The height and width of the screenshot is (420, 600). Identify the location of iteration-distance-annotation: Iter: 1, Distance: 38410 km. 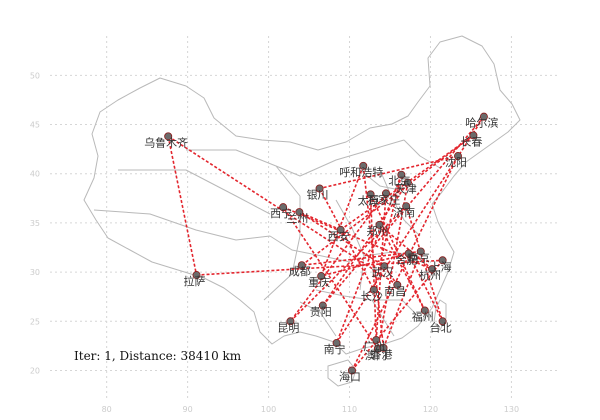
(158, 356).